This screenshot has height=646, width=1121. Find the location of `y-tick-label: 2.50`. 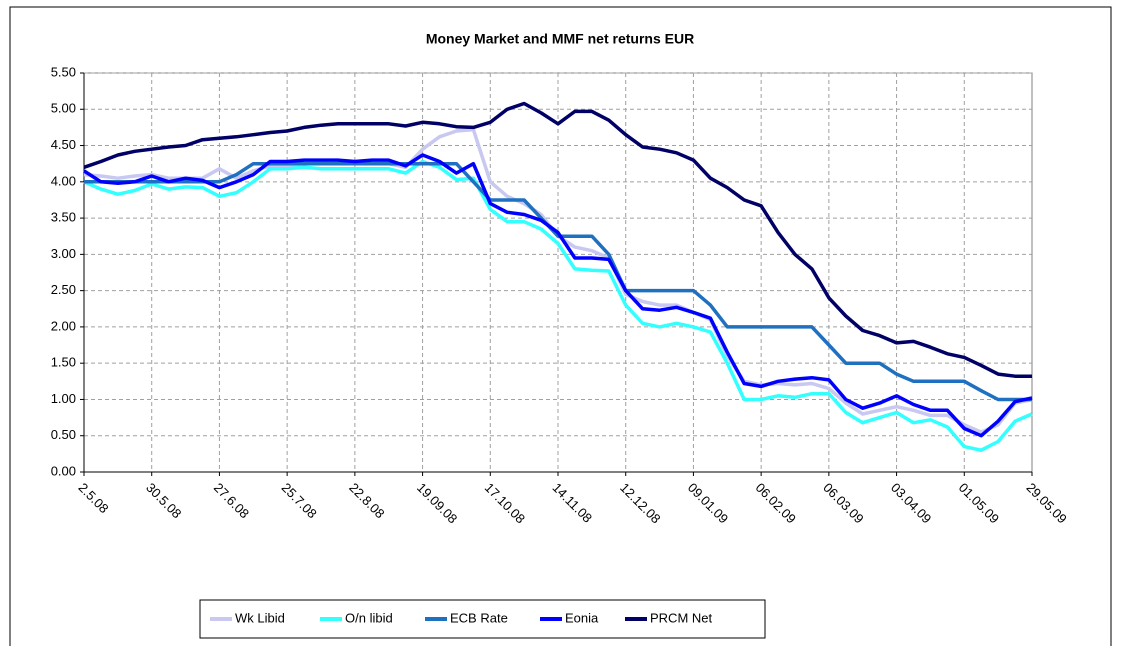

y-tick-label: 2.50 is located at coordinates (63, 289).